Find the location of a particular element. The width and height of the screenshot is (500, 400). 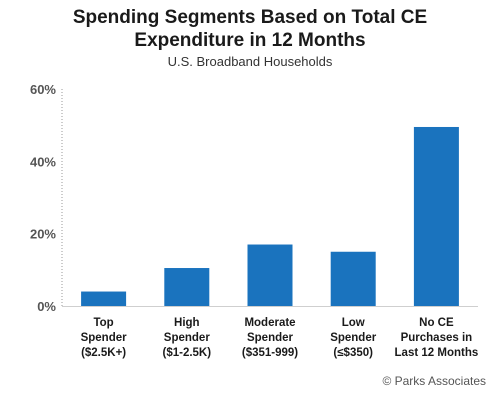

x-category-label: Top Spender ($2.5K+) is located at coordinates (104, 338).